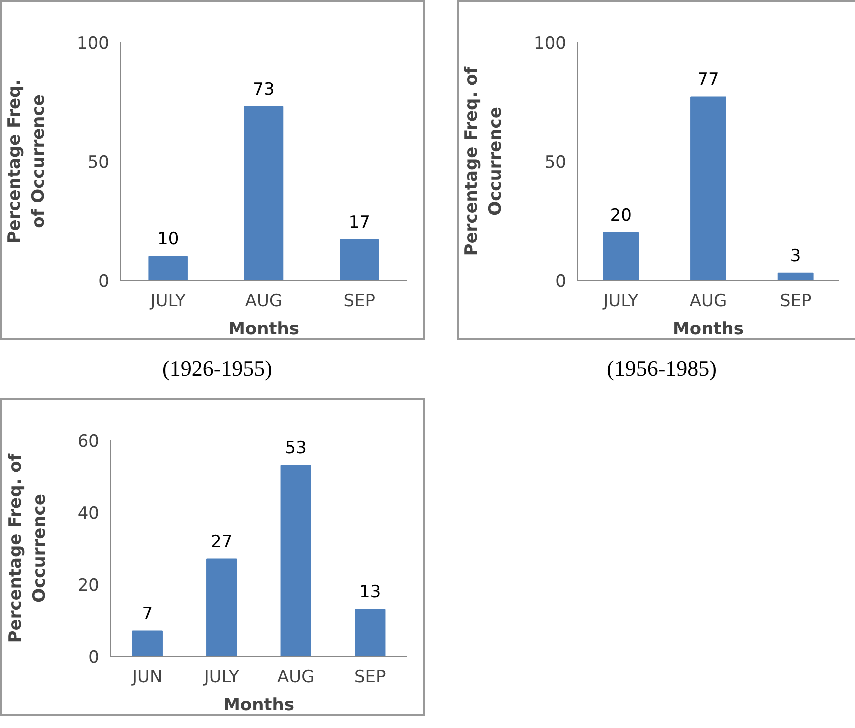 The width and height of the screenshot is (855, 728). What do you see at coordinates (371, 592) in the screenshot?
I see `data-label: 13` at bounding box center [371, 592].